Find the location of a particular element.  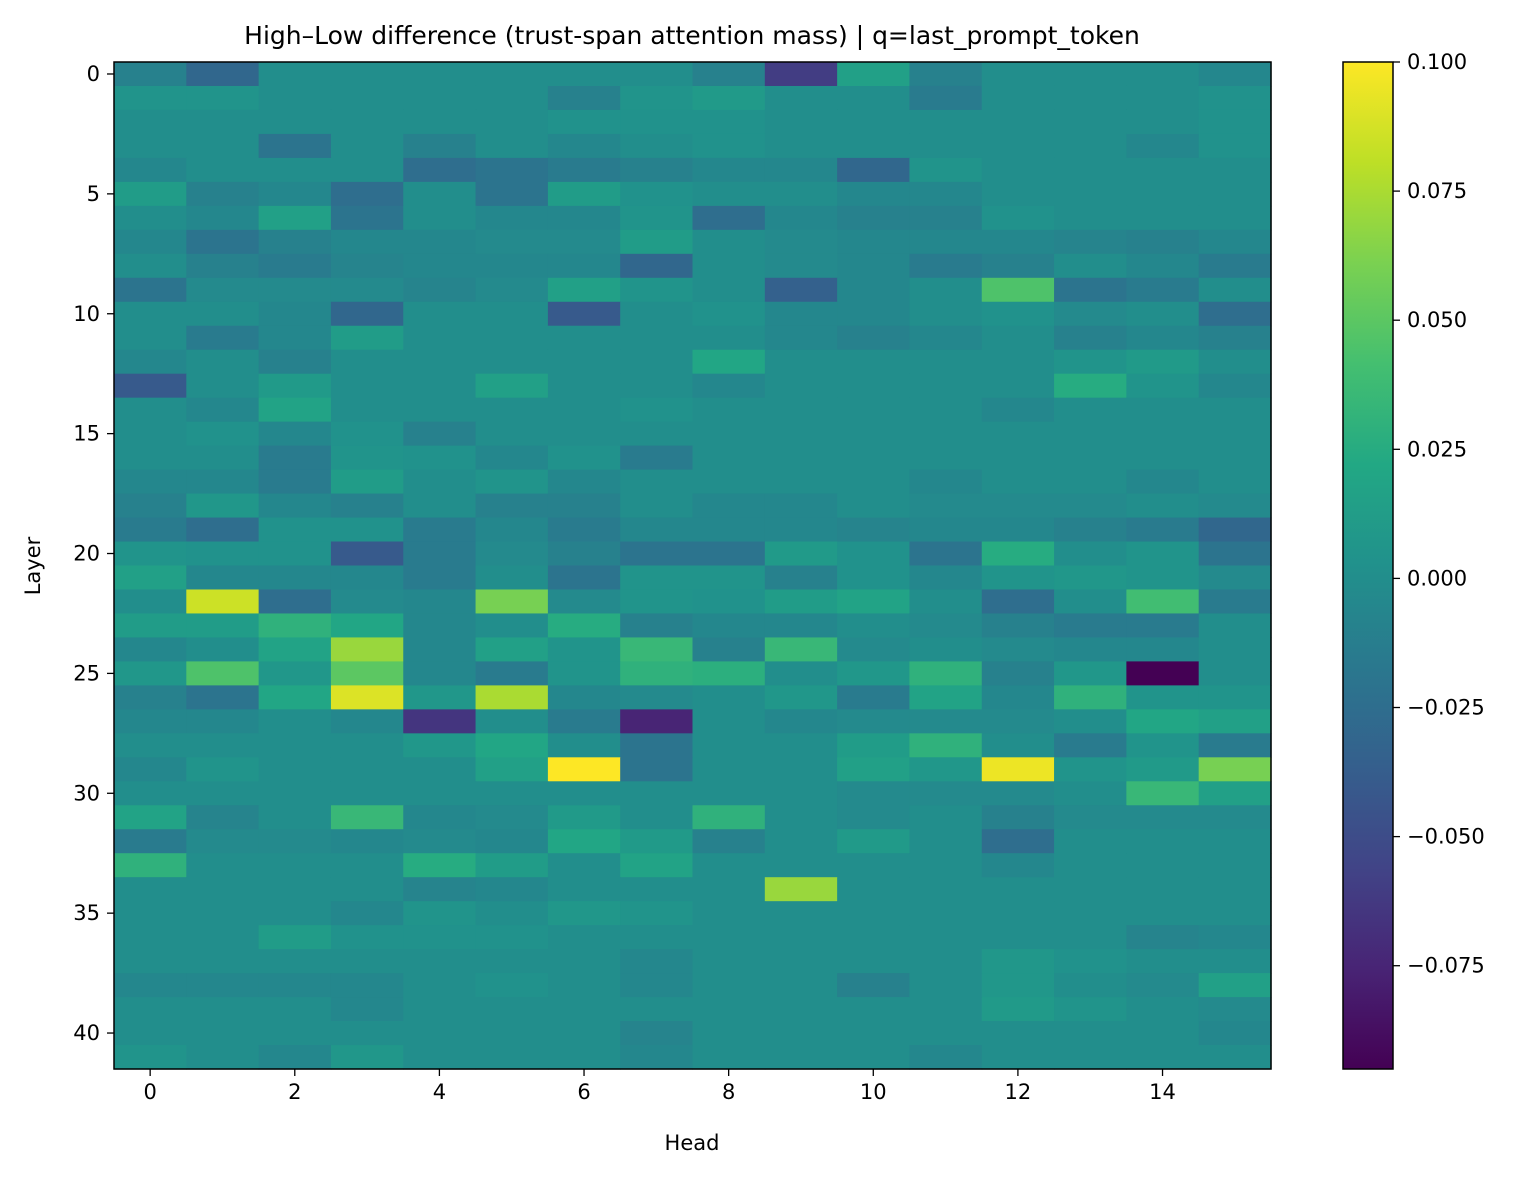

x-tick-label: 12 is located at coordinates (1018, 1092).